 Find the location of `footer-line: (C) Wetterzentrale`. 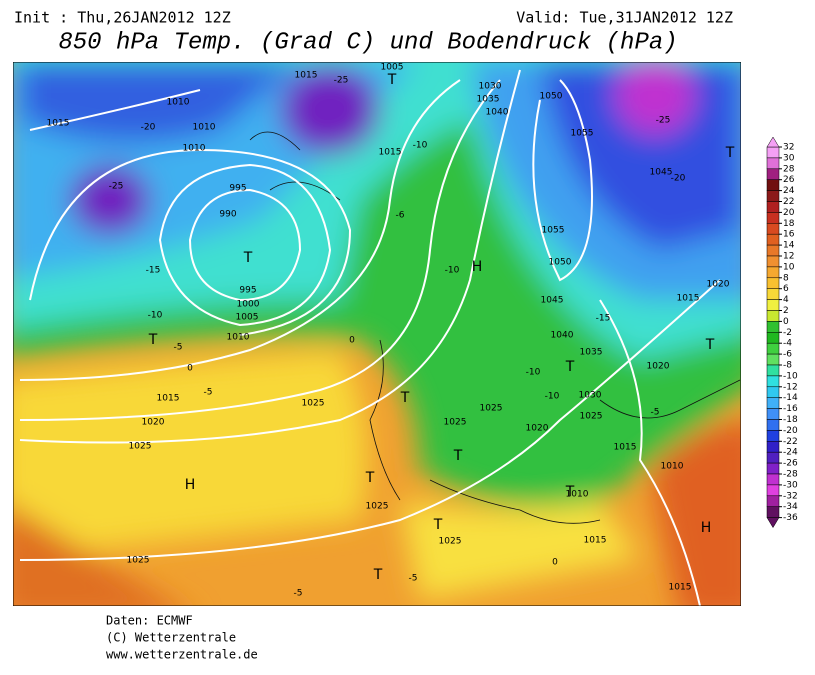

footer-line: (C) Wetterzentrale is located at coordinates (171, 638).